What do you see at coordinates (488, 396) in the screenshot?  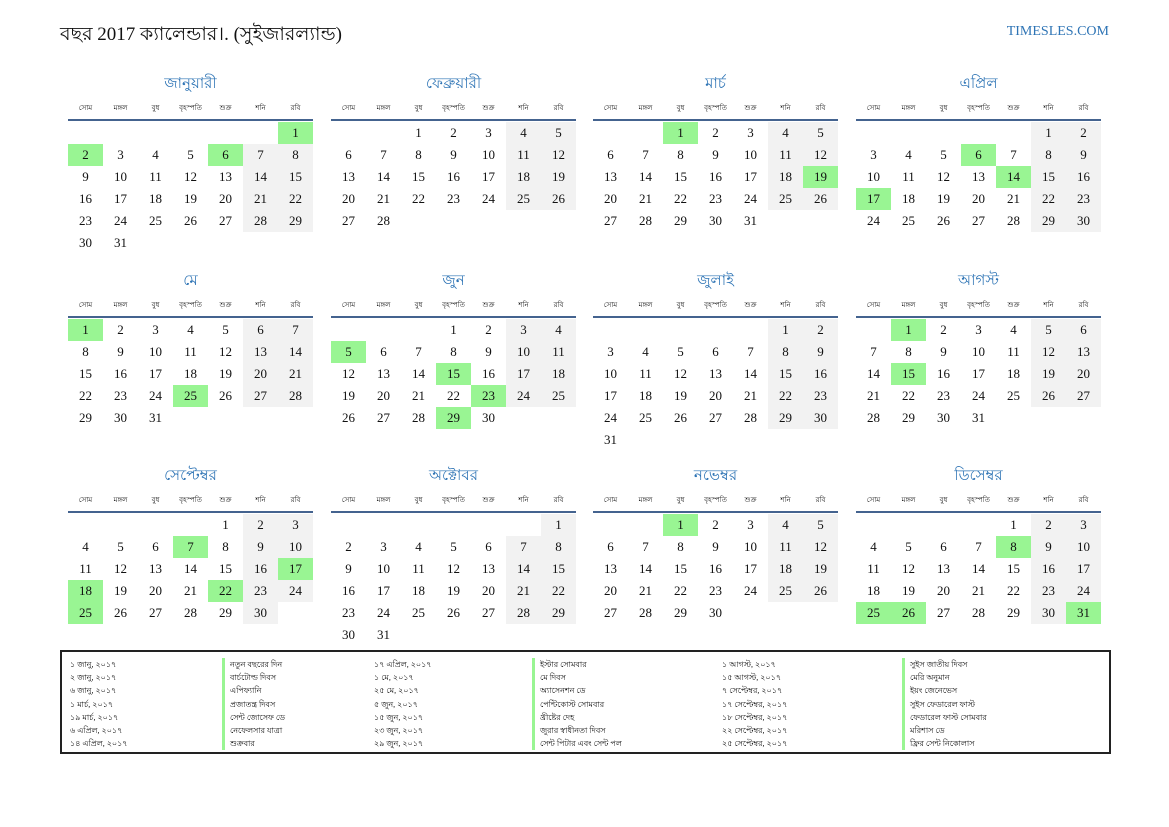 I see `holiday-day-cell: 23` at bounding box center [488, 396].